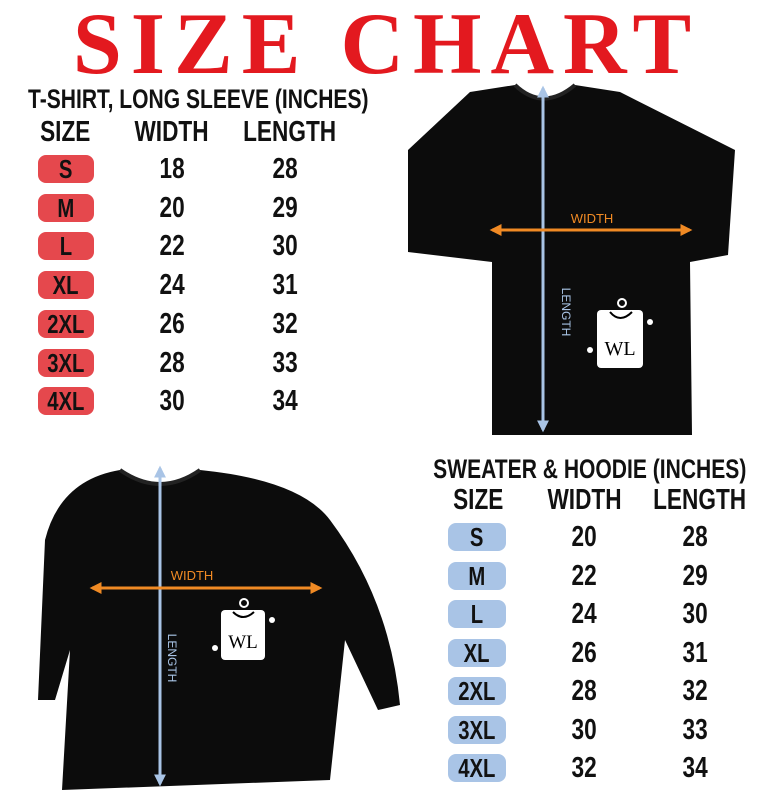  What do you see at coordinates (172, 658) in the screenshot?
I see `sweater-length-label: LENGTH` at bounding box center [172, 658].